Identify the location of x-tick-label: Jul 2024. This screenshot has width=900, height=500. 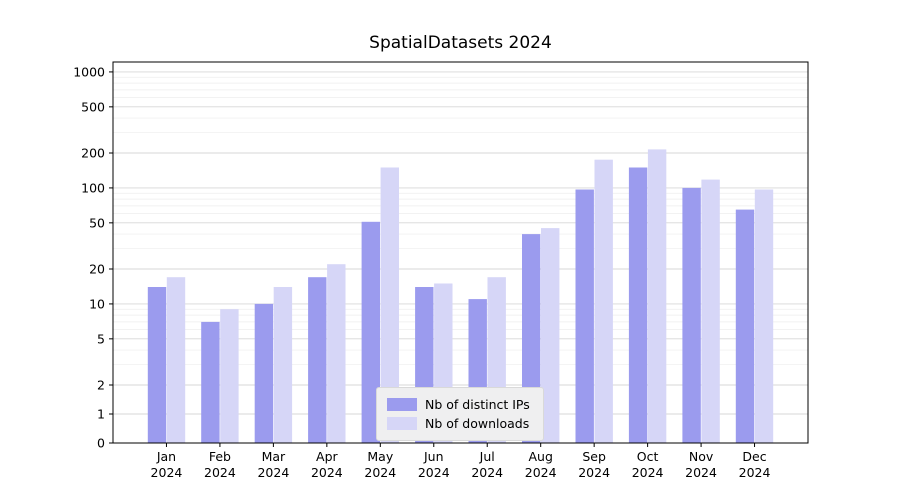
(487, 464).